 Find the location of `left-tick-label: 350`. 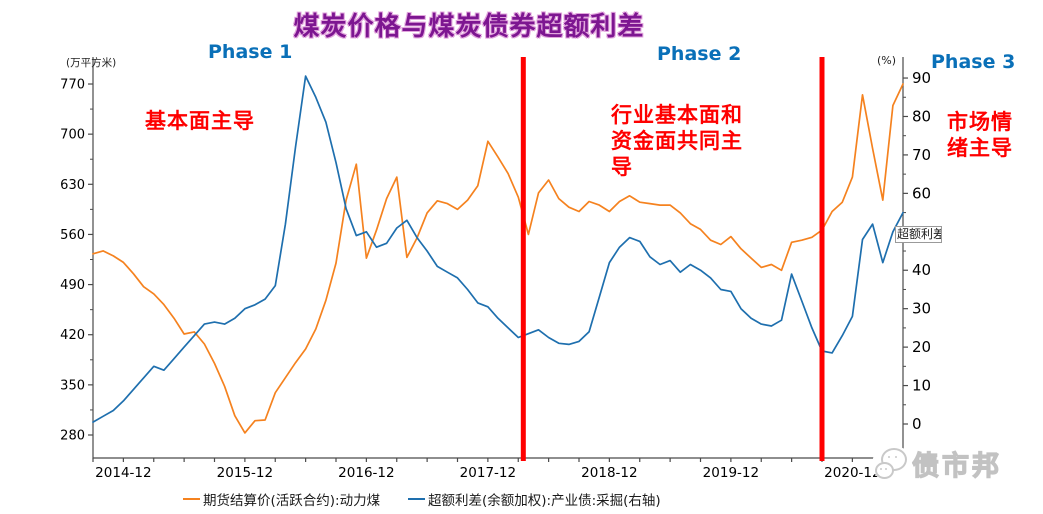

left-tick-label: 350 is located at coordinates (72, 385).